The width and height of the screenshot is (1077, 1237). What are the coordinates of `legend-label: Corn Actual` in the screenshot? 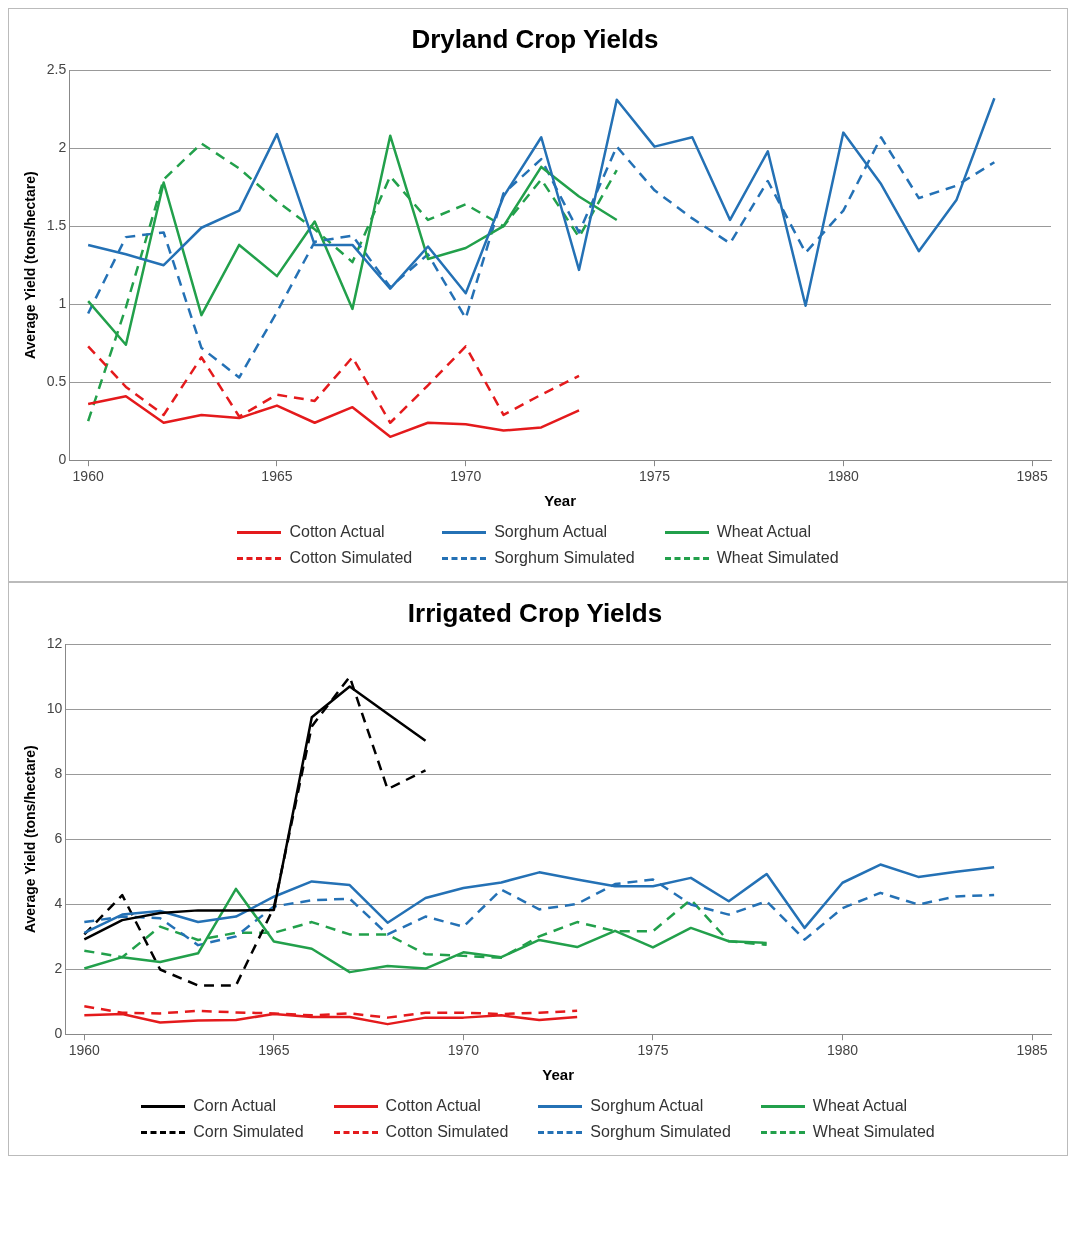 It's located at (235, 1106).